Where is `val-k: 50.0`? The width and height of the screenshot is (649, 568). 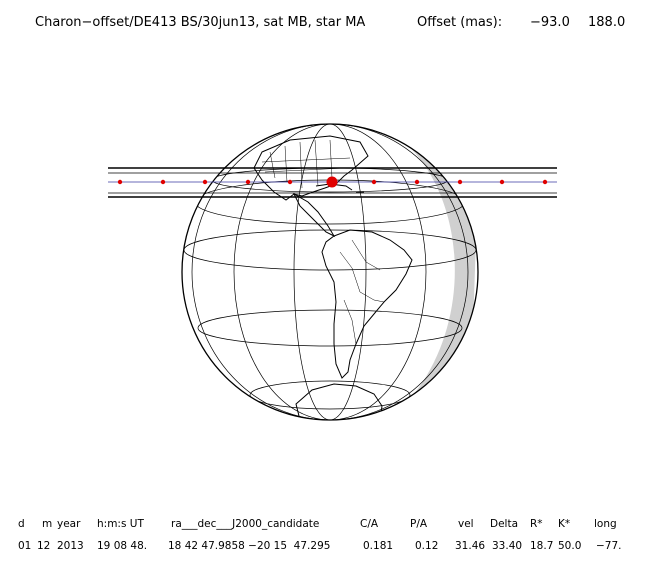 val-k: 50.0 is located at coordinates (570, 546).